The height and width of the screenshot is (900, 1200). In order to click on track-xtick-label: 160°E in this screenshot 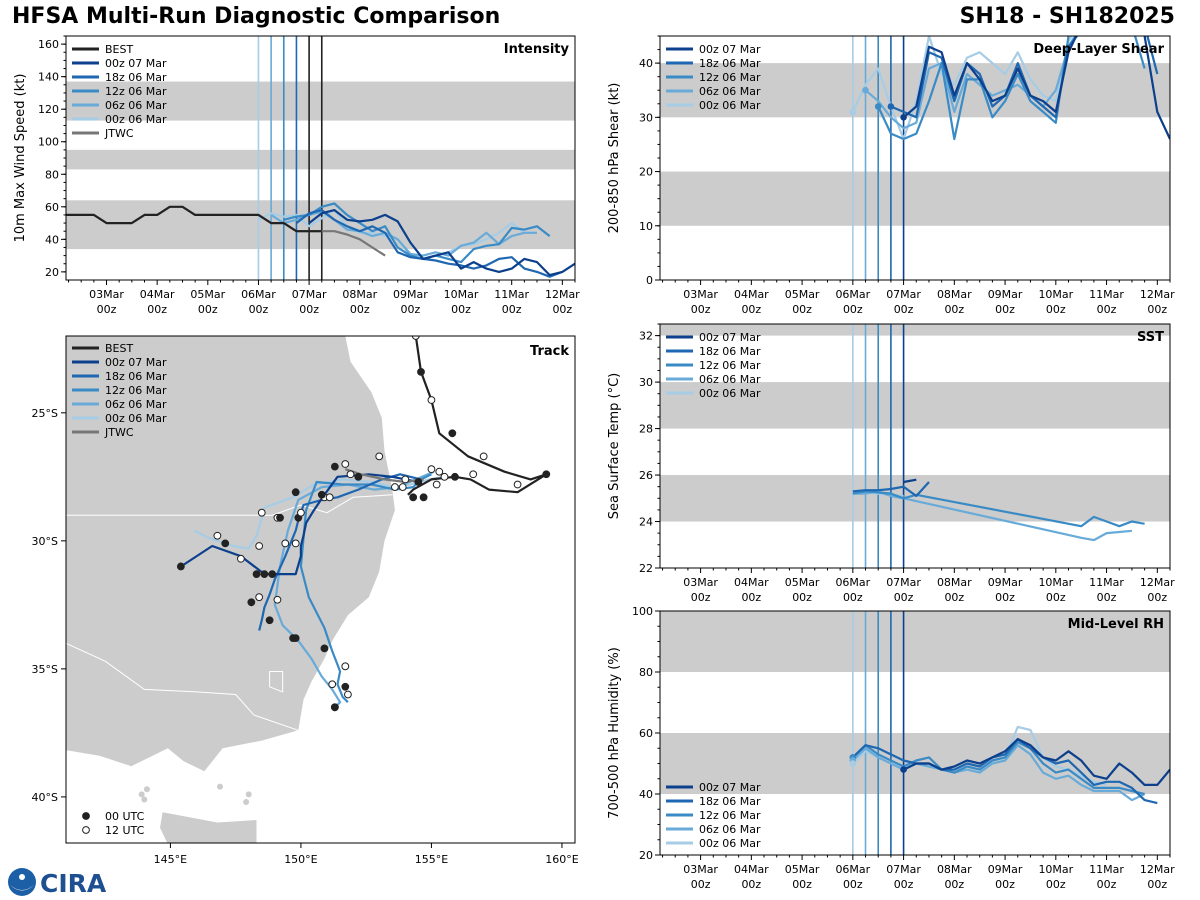, I will do `click(561, 859)`.